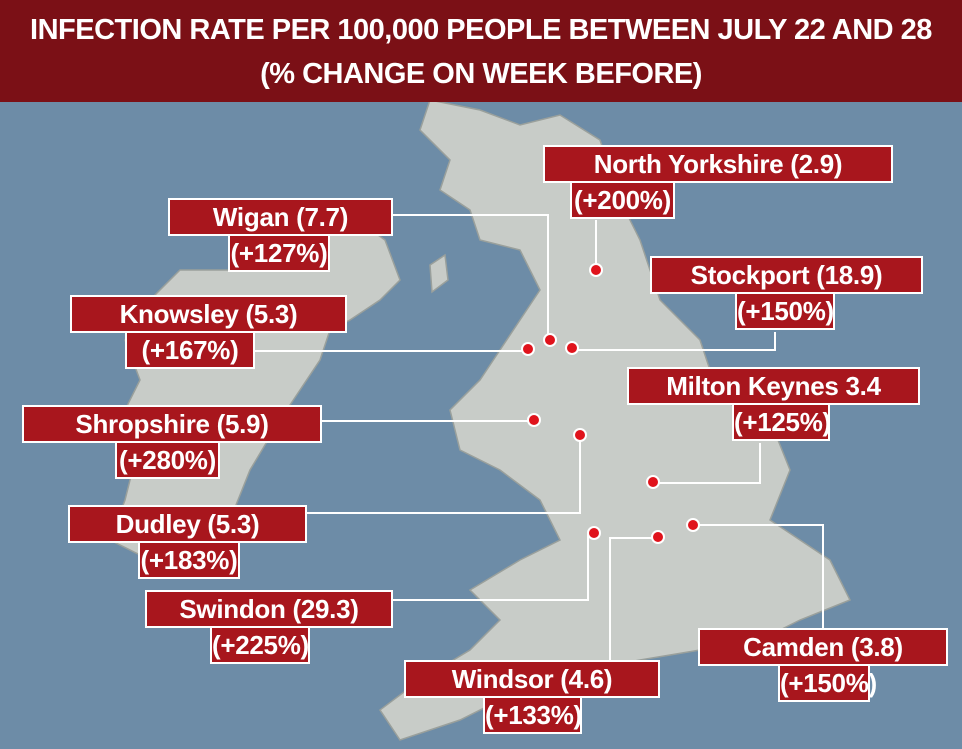  I want to click on label-name: Windsor (4.6), so click(532, 679).